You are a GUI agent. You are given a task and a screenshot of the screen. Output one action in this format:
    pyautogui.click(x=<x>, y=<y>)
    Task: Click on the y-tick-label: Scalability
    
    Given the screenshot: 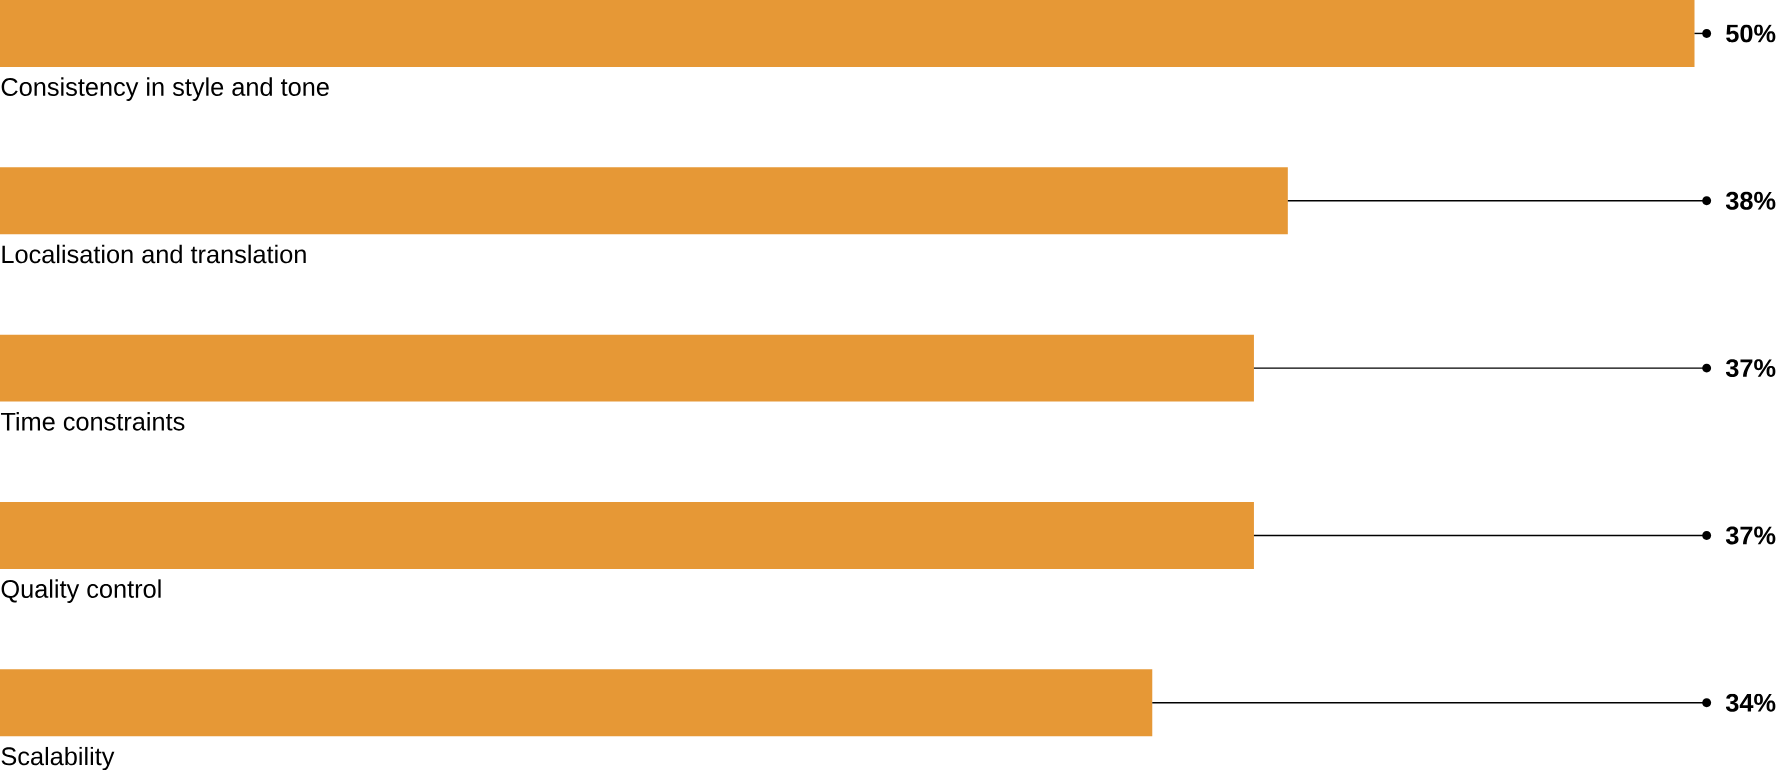 What is the action you would take?
    pyautogui.click(x=58, y=758)
    